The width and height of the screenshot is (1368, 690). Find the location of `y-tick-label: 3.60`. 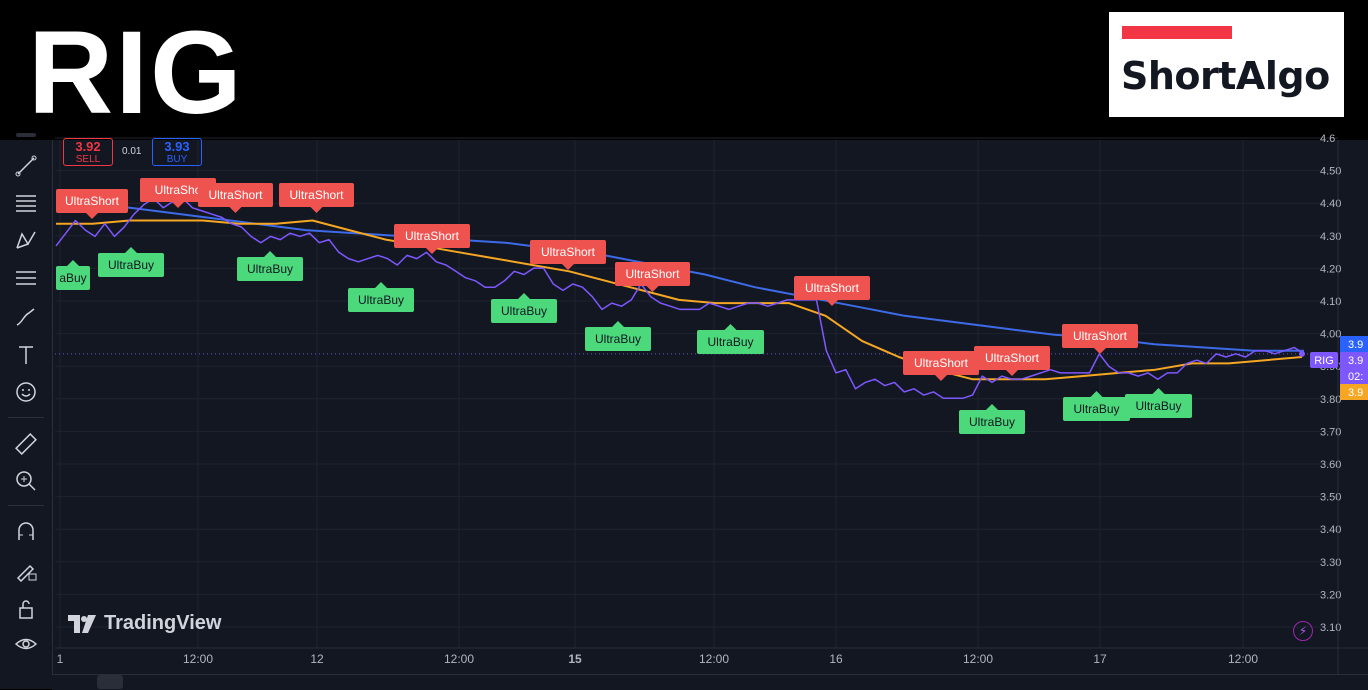

y-tick-label: 3.60 is located at coordinates (1330, 465).